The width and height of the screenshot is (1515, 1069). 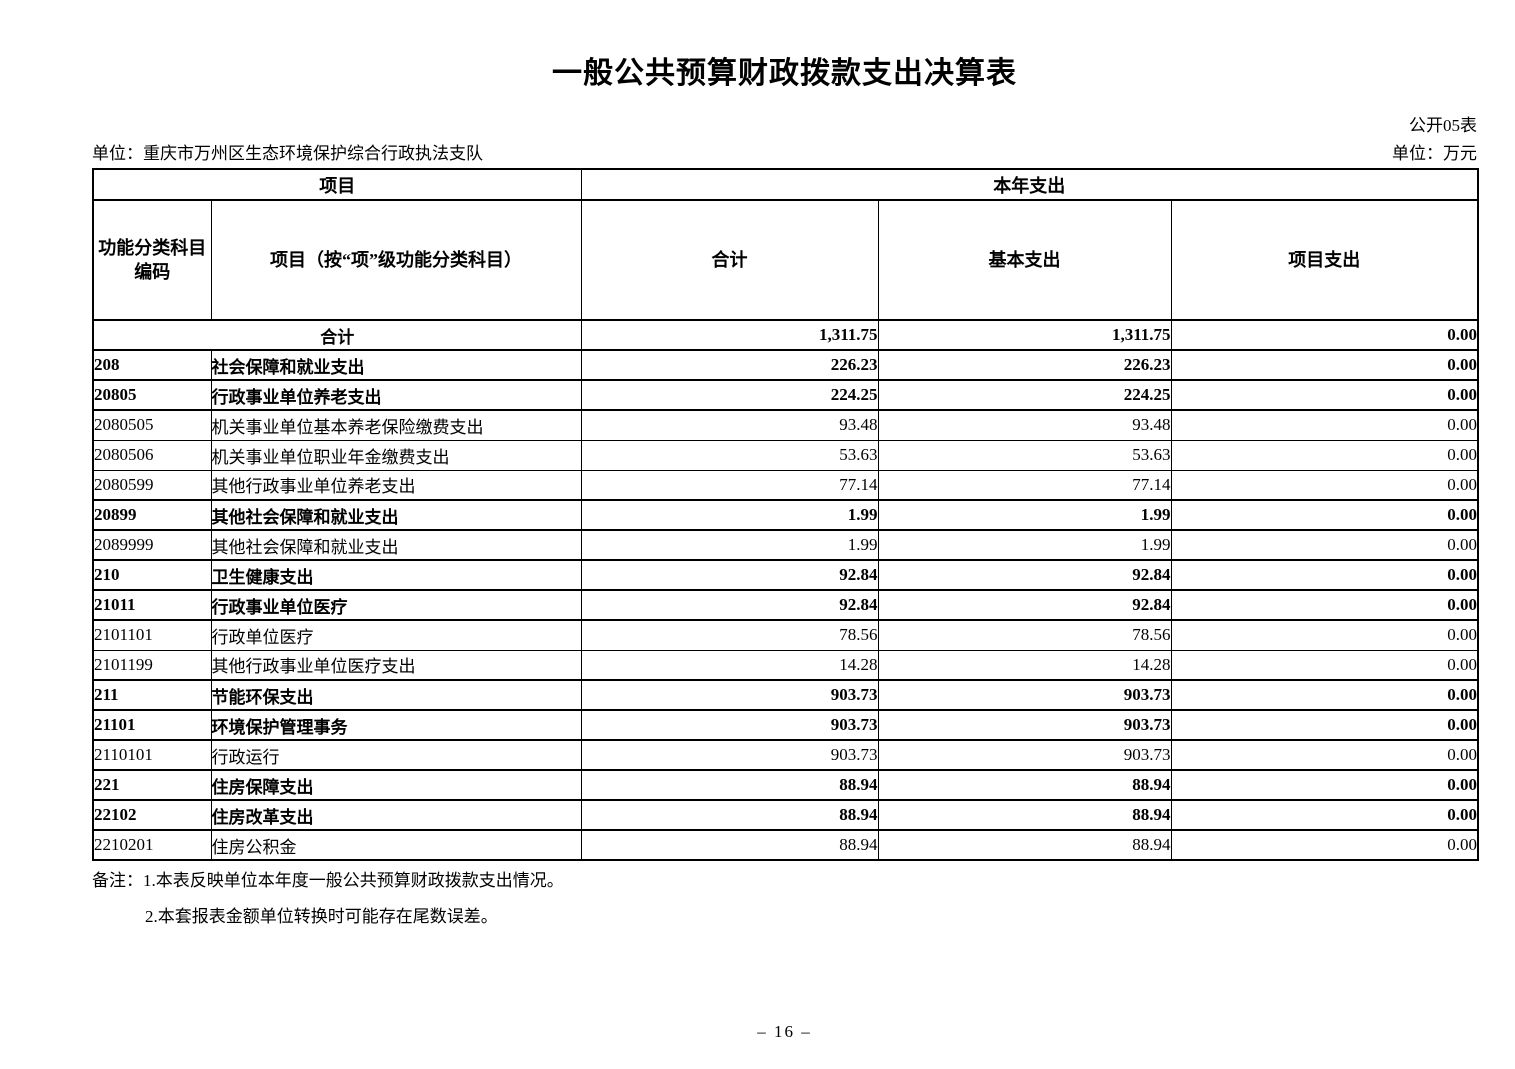 What do you see at coordinates (287, 153) in the screenshot?
I see `org-unit-label: 单位：重庆市万州区生态环境保护综合行政执法支队` at bounding box center [287, 153].